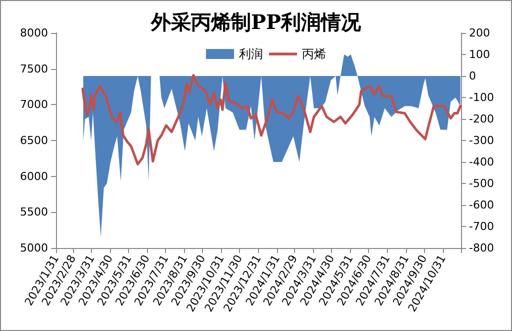  I want to click on y-tick-label: 5500, so click(34, 212).